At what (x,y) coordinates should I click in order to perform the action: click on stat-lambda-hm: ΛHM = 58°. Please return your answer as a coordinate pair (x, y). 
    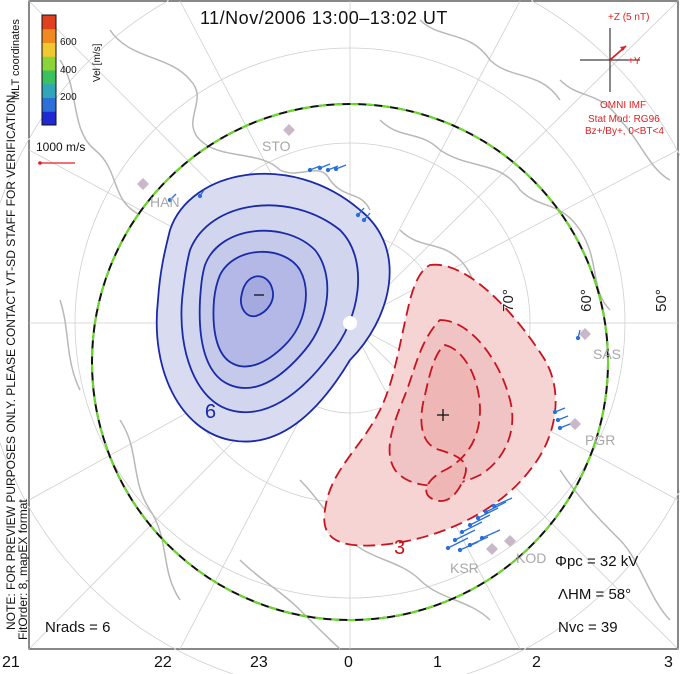
    Looking at the image, I should click on (595, 594).